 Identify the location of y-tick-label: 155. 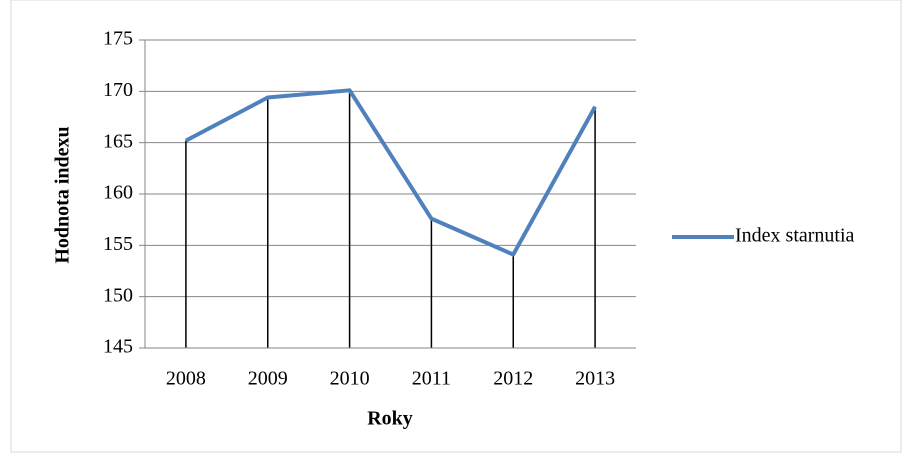
(118, 244).